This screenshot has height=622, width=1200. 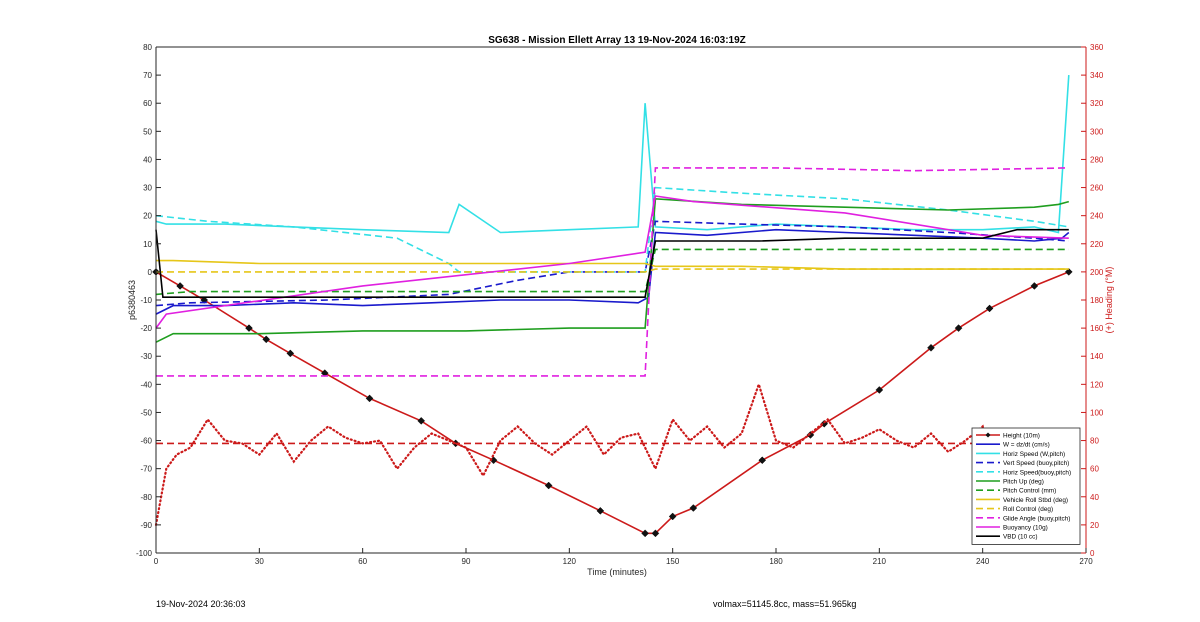 I want to click on y2-tick-label: 340, so click(x=1097, y=75).